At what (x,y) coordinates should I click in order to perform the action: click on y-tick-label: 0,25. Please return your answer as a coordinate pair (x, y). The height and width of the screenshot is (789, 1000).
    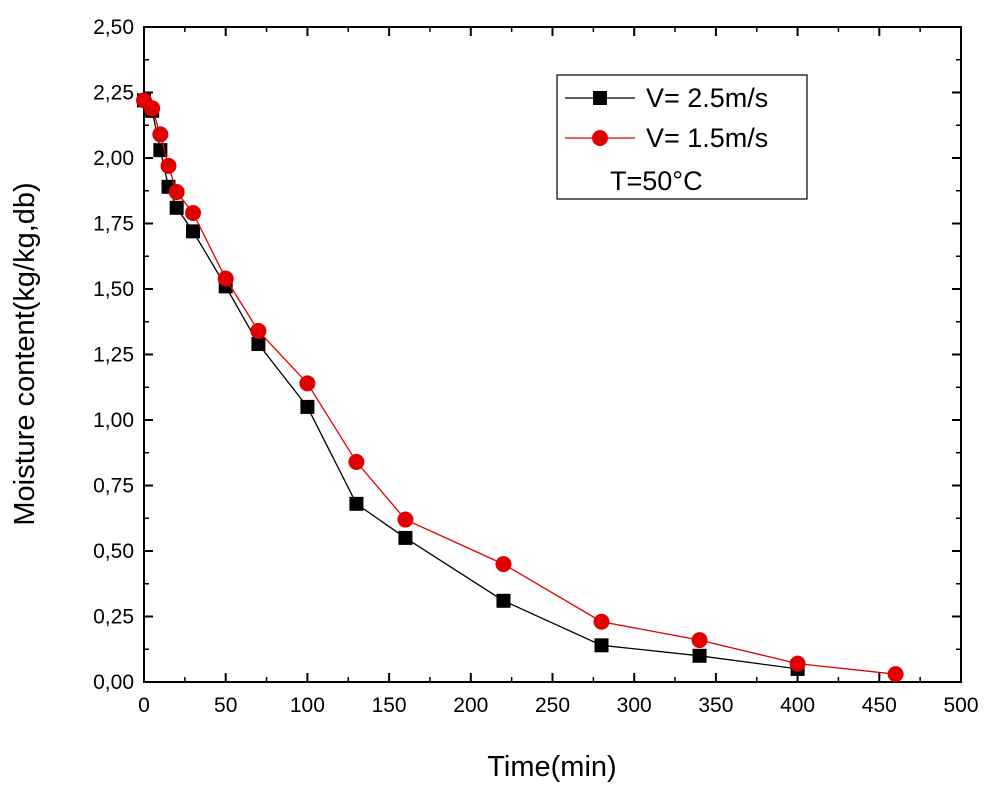
    Looking at the image, I should click on (113, 617).